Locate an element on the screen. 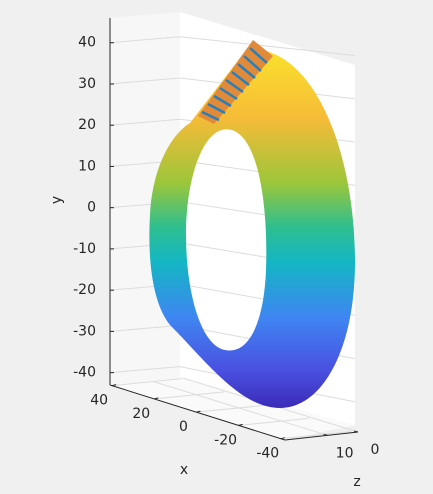 Image resolution: width=433 pixels, height=494 pixels. y-tick-label: -40 is located at coordinates (84, 373).